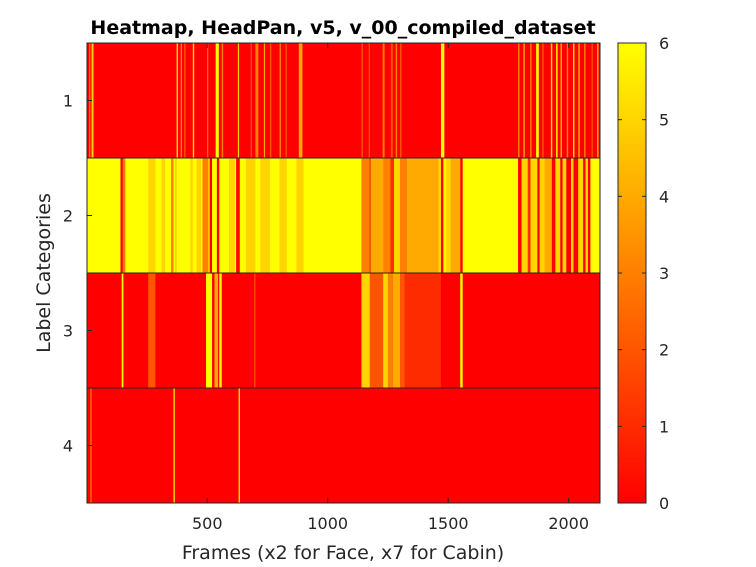 This screenshot has height=567, width=756. Describe the element at coordinates (68, 331) in the screenshot. I see `y-tick-label: 3` at that location.